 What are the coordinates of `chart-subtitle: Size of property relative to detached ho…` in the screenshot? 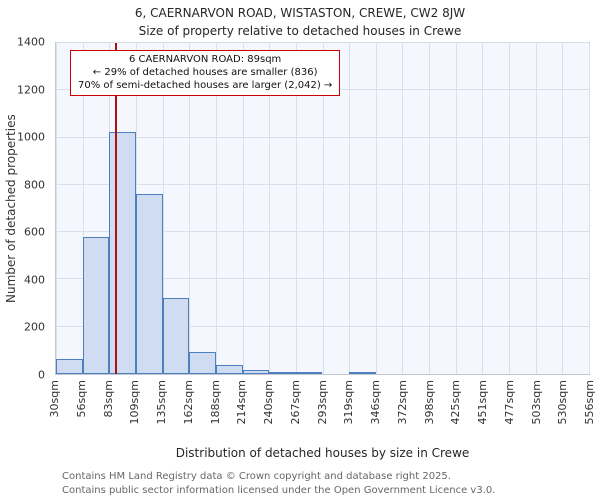 It's located at (300, 31).